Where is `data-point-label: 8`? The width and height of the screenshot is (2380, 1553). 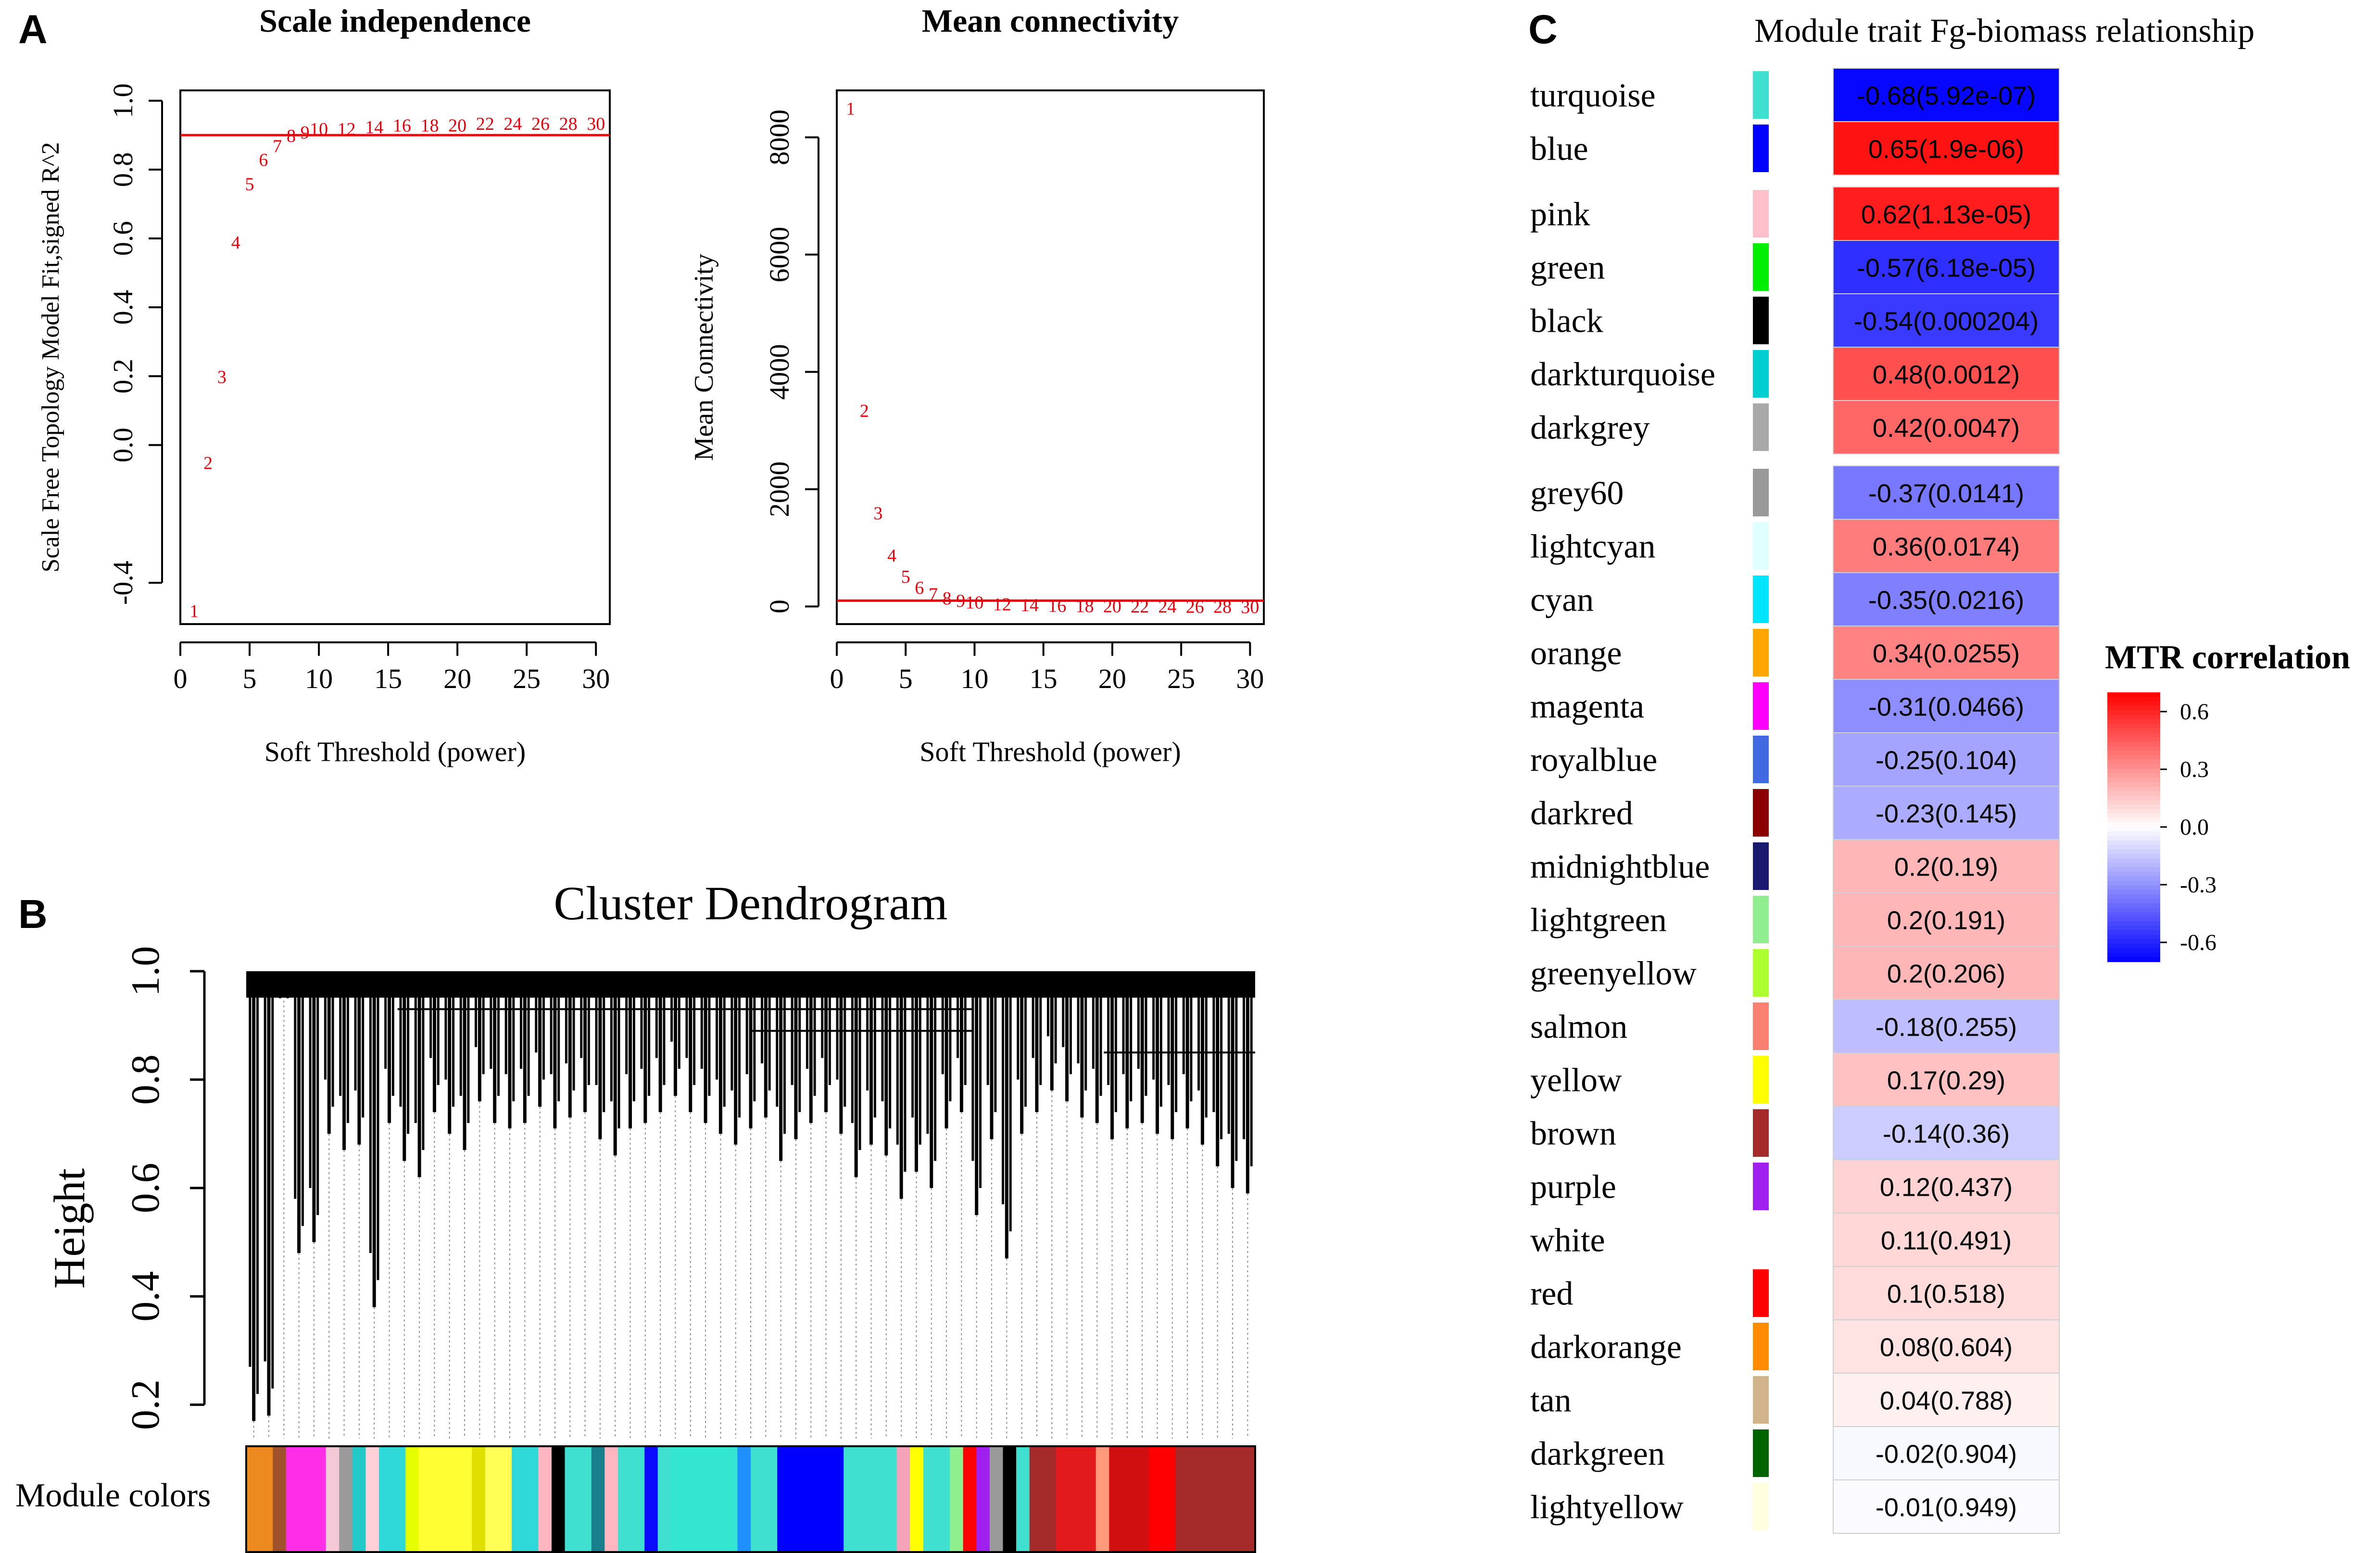
data-point-label: 8 is located at coordinates (948, 599).